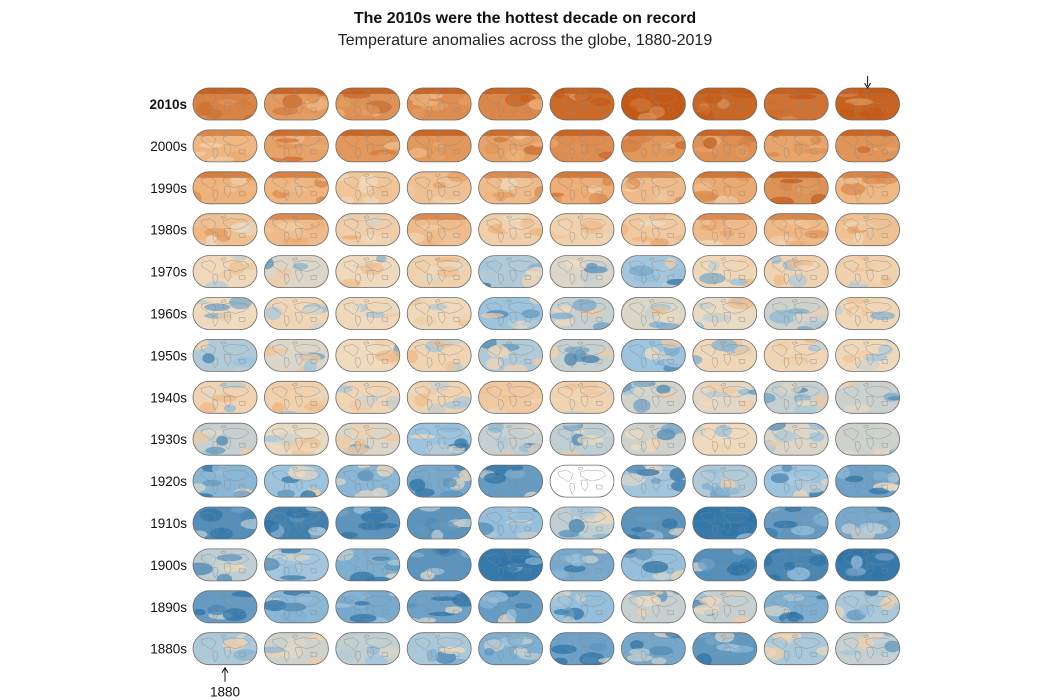 The height and width of the screenshot is (700, 1050). What do you see at coordinates (168, 104) in the screenshot?
I see `decade-label: 2010s` at bounding box center [168, 104].